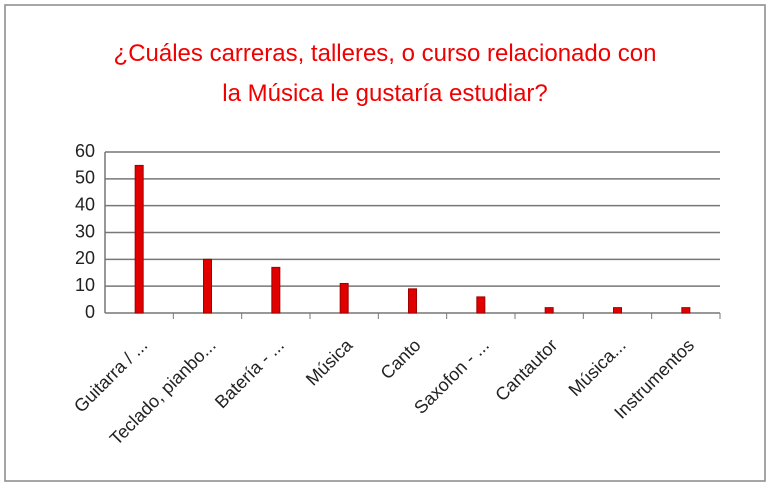  What do you see at coordinates (90, 312) in the screenshot?
I see `y-tick-label: 0` at bounding box center [90, 312].